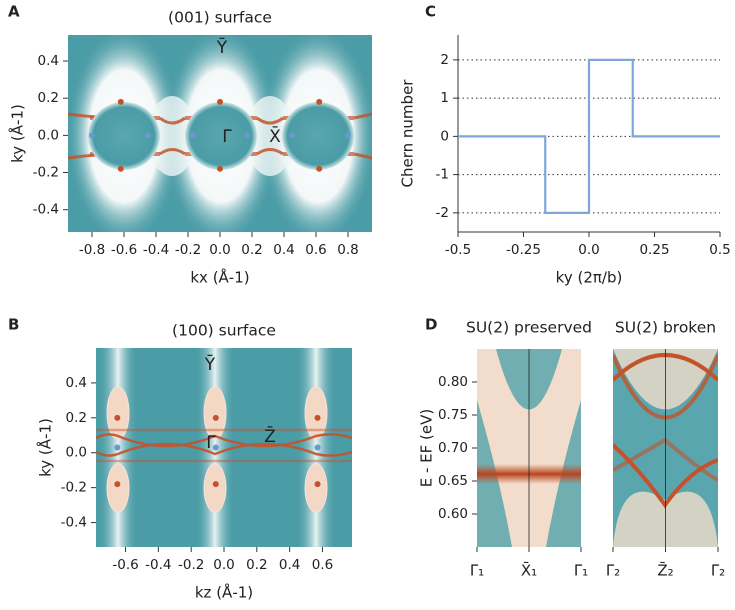  I want to click on panel-title: (100) surface, so click(224, 331).